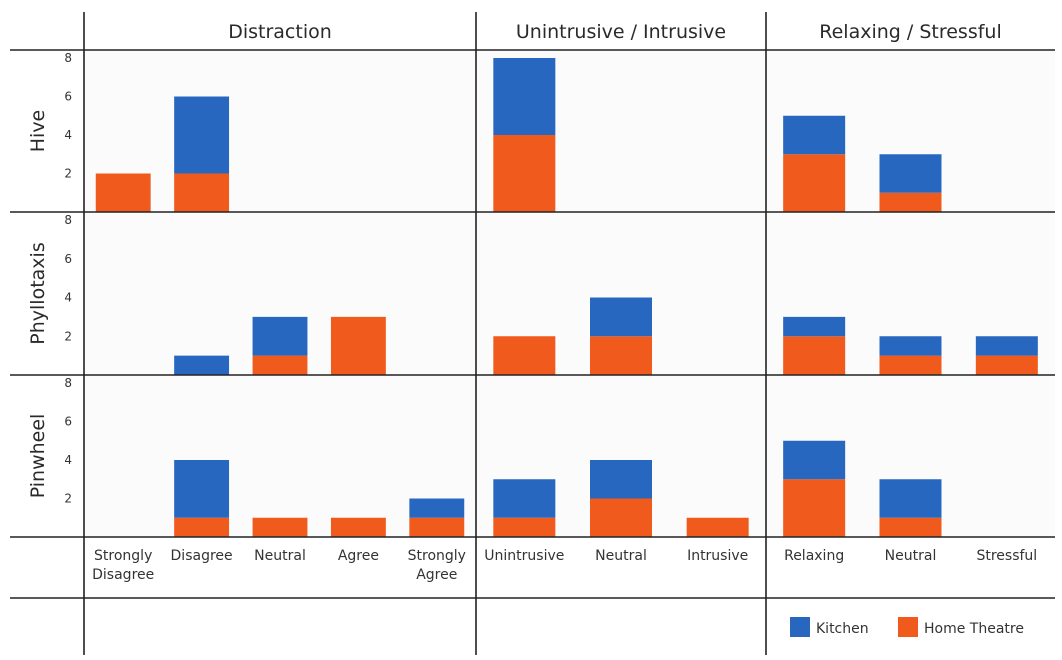  Describe the element at coordinates (621, 32) in the screenshot. I see `column-header: Unintrusive / Intrusive` at that location.